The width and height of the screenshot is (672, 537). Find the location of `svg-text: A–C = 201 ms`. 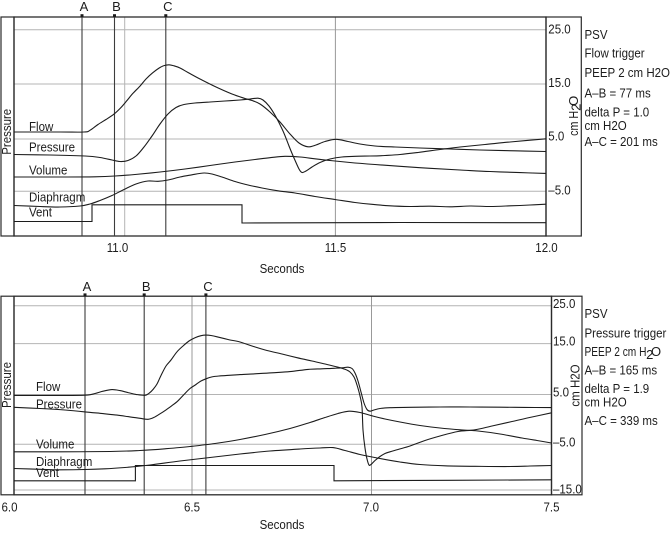

svg-text: A–C = 201 ms is located at coordinates (622, 141).